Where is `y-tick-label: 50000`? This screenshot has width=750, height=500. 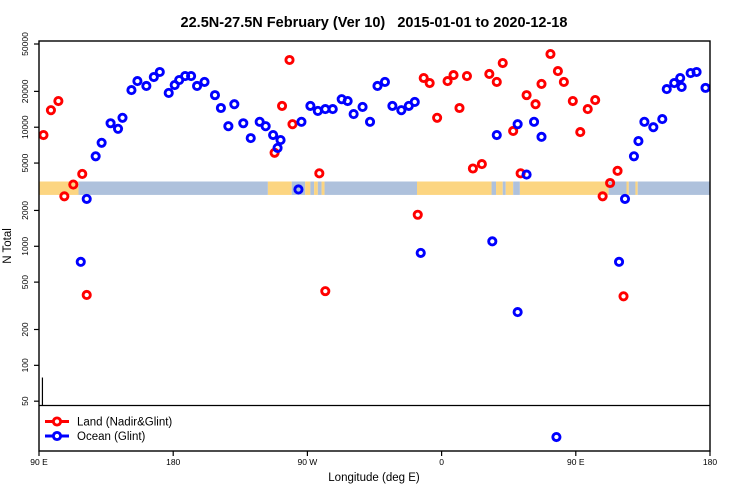
y-tick-label: 50000 is located at coordinates (25, 44).